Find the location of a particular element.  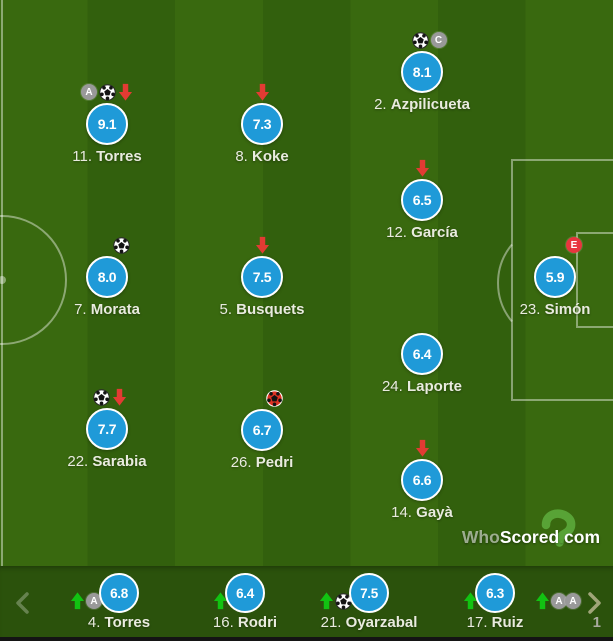

substitute: A 6.8 4. Torres is located at coordinates (119, 601).